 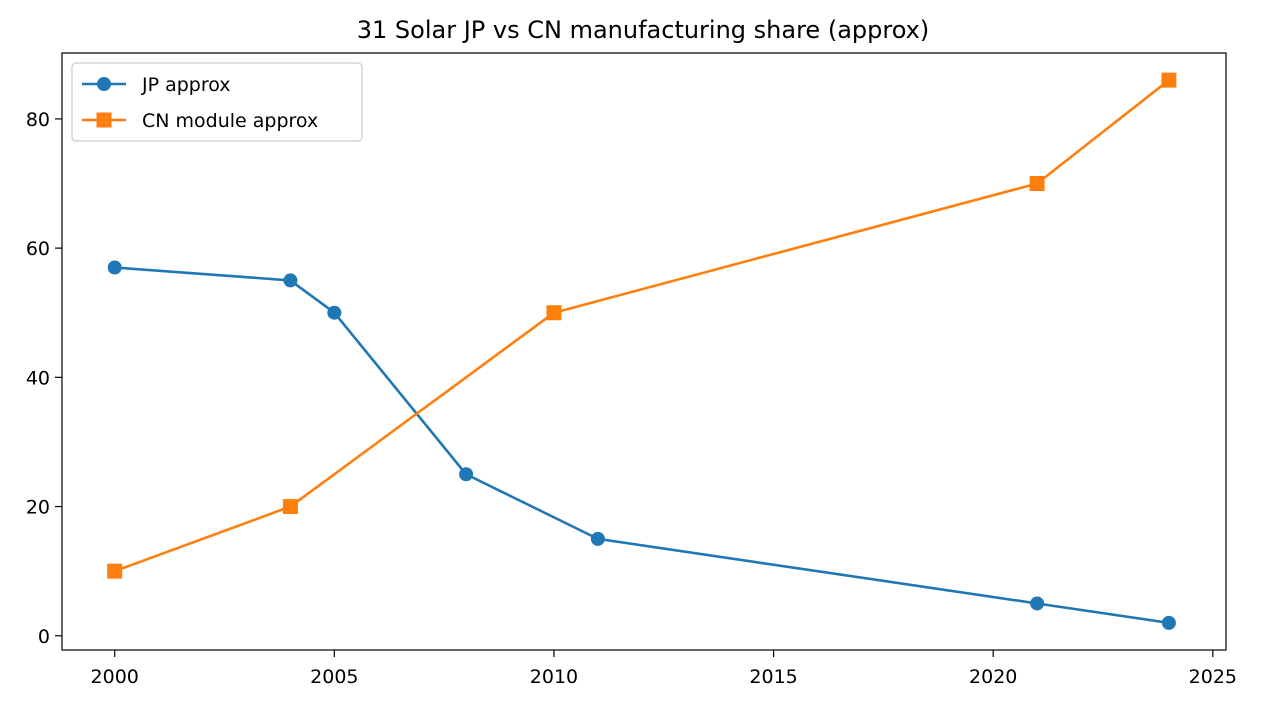 I want to click on y-tick-label: 0, so click(x=44, y=637).